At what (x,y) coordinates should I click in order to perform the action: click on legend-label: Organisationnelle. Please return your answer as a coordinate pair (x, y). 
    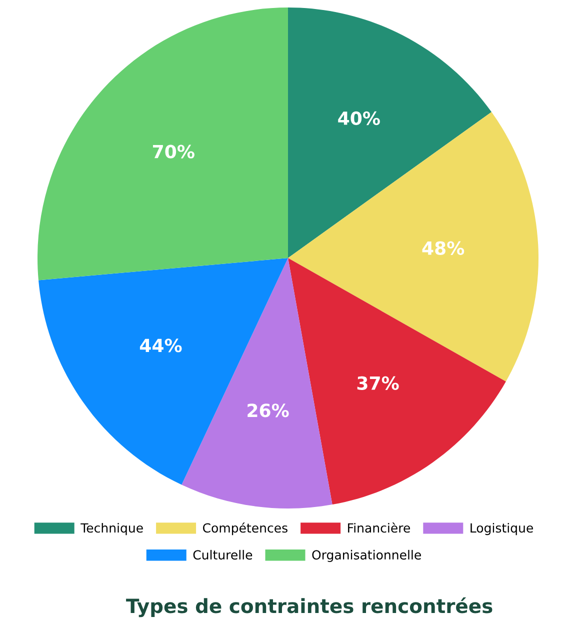
    Looking at the image, I should click on (366, 556).